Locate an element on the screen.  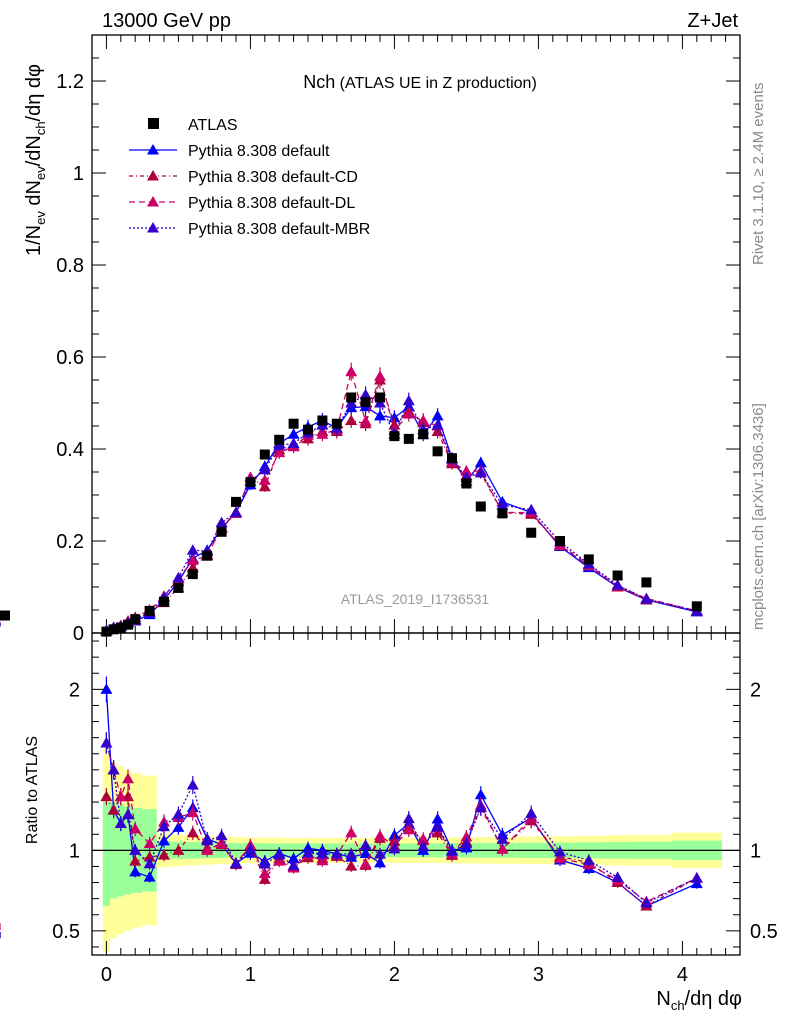
legend-entry: ATLAS is located at coordinates (193, 125).